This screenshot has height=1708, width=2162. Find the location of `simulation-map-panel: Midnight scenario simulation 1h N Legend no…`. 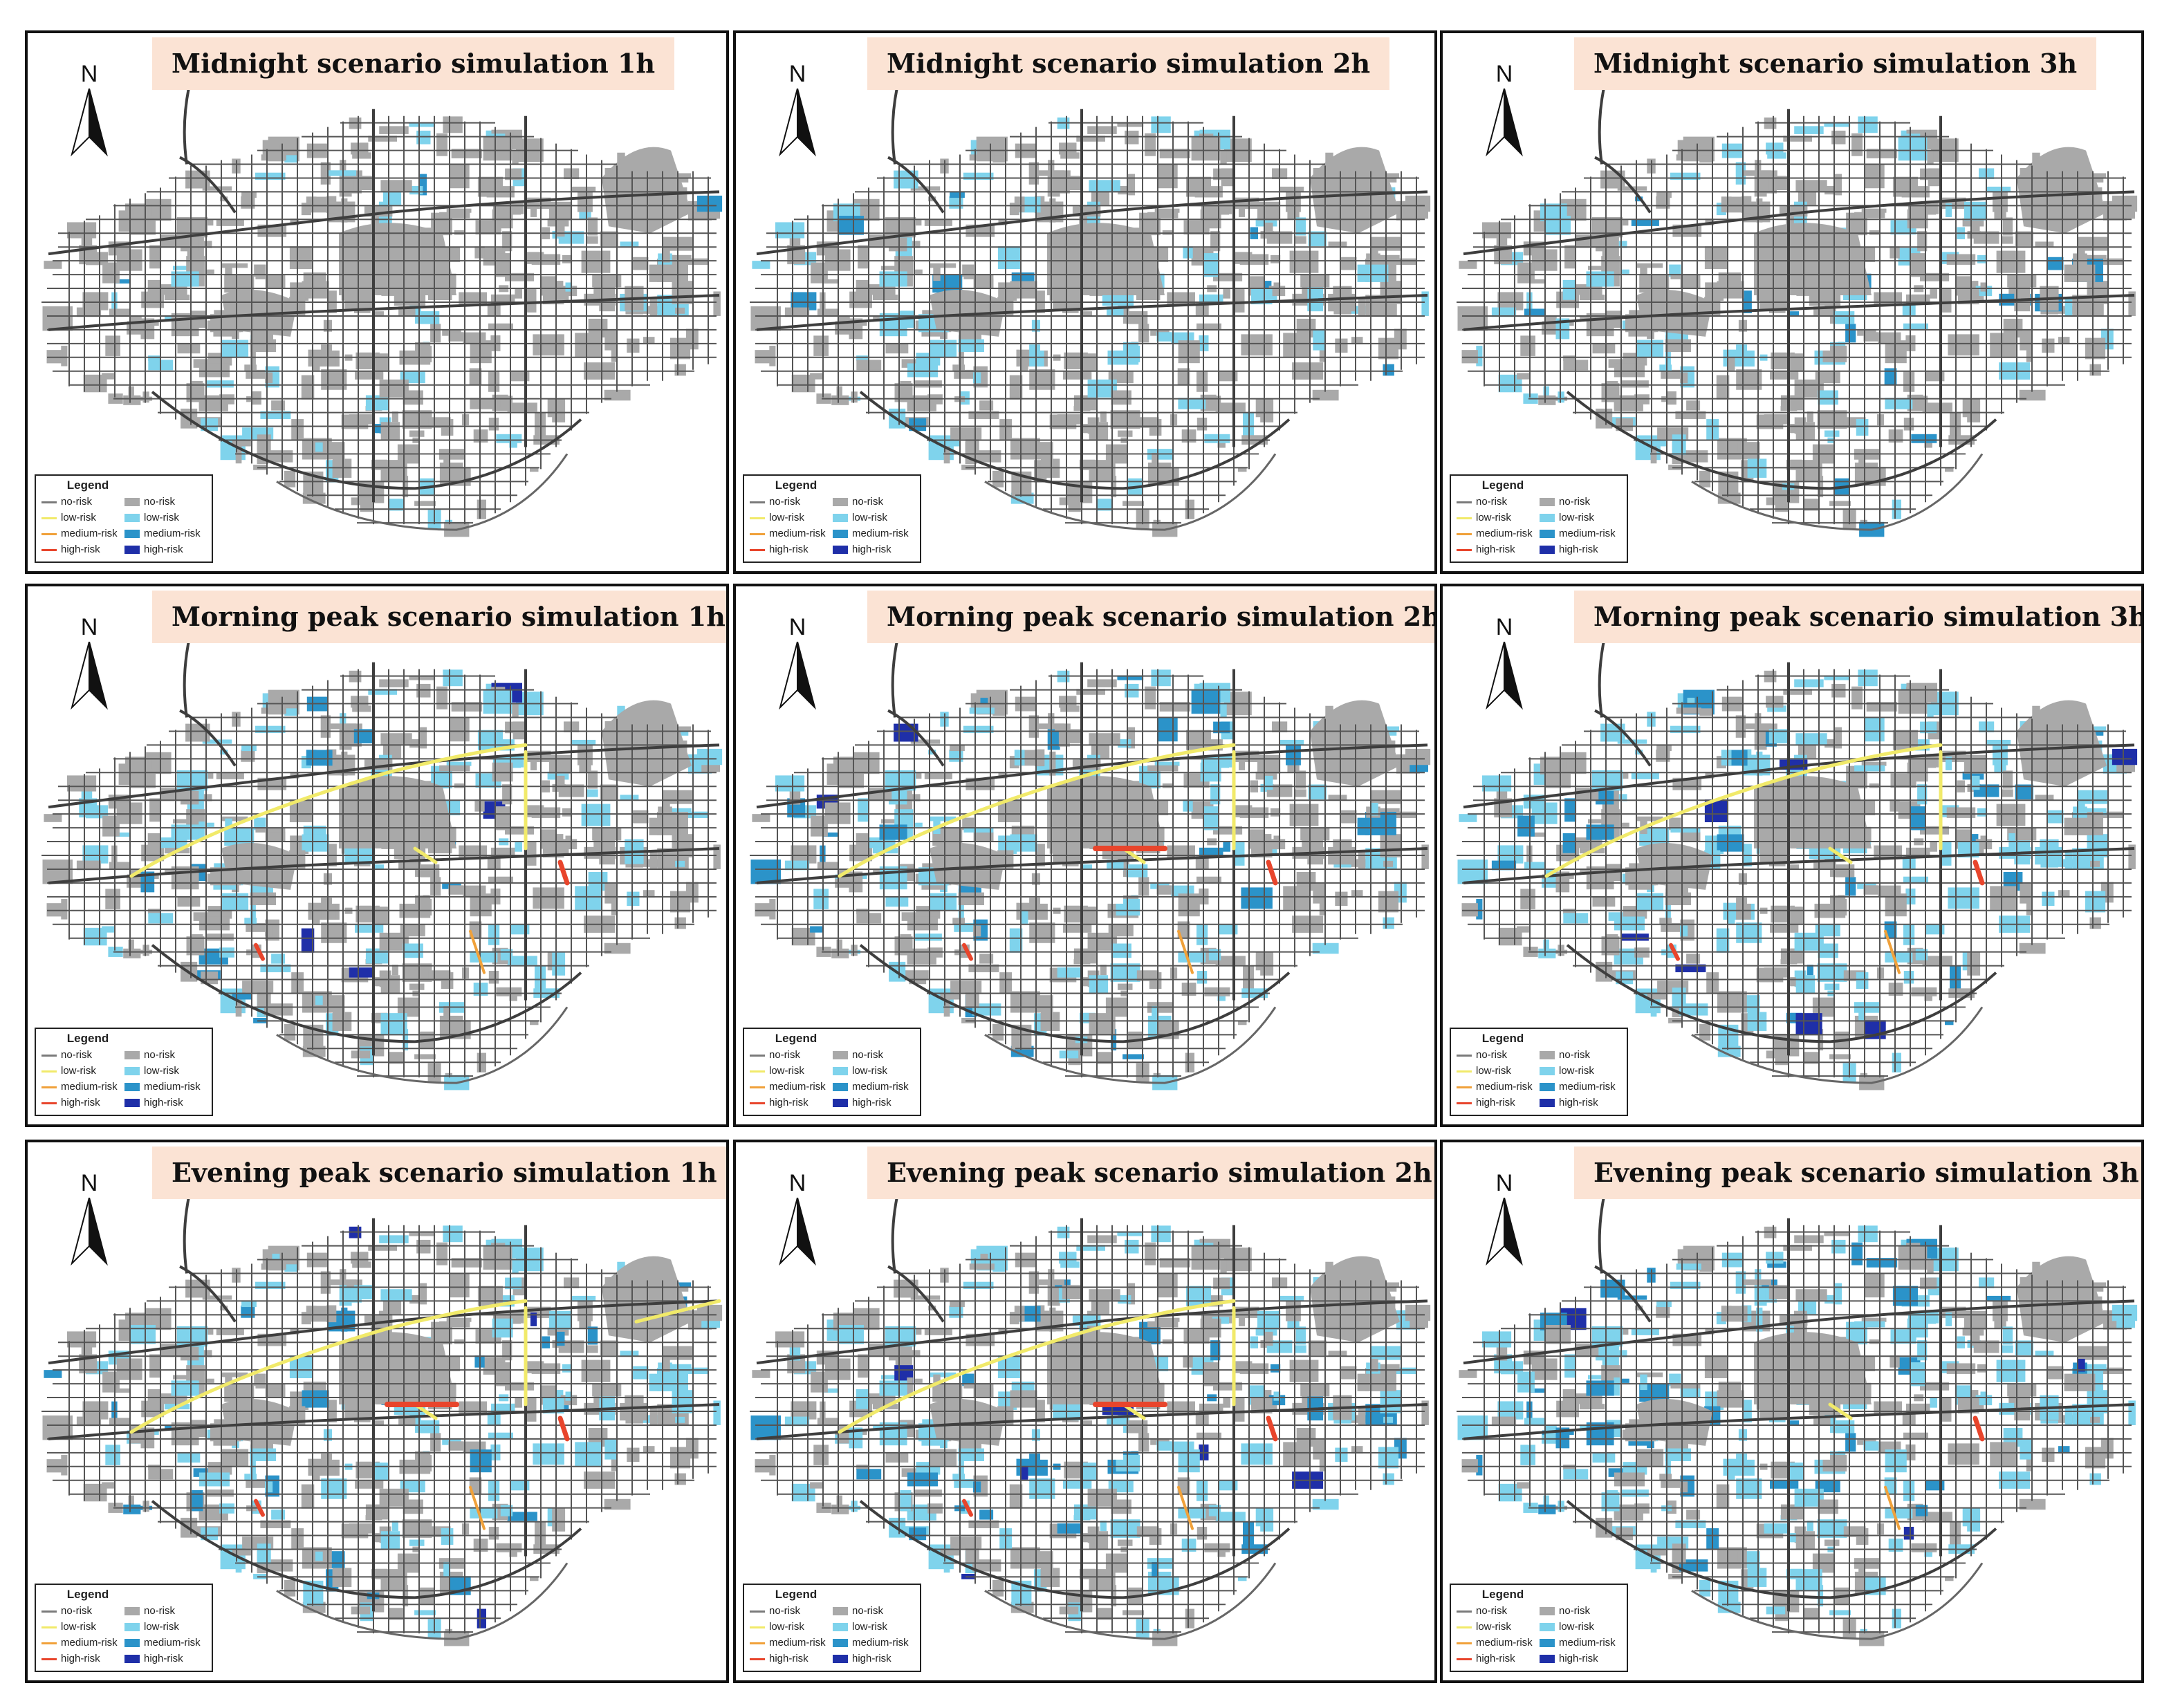

simulation-map-panel: Midnight scenario simulation 1h N Legend no… is located at coordinates (377, 302).